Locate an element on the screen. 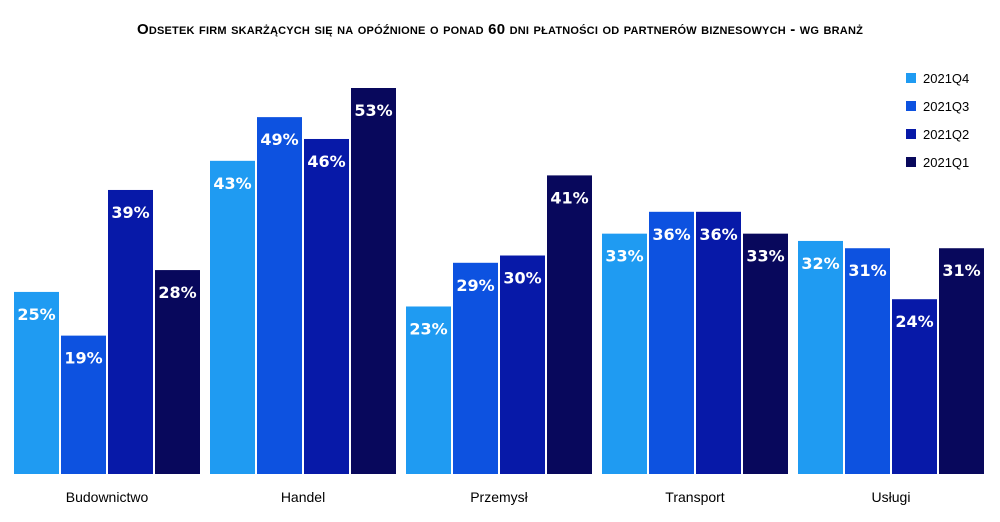  bar-budownictwo-2021q2 is located at coordinates (130, 331).